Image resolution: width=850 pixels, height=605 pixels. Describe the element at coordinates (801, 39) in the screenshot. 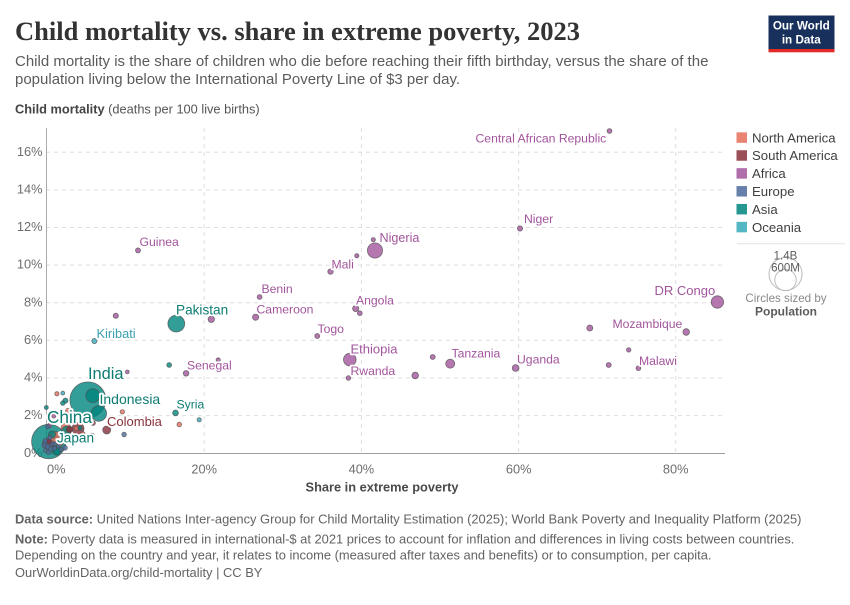

I see `svg-text: in Data` at that location.